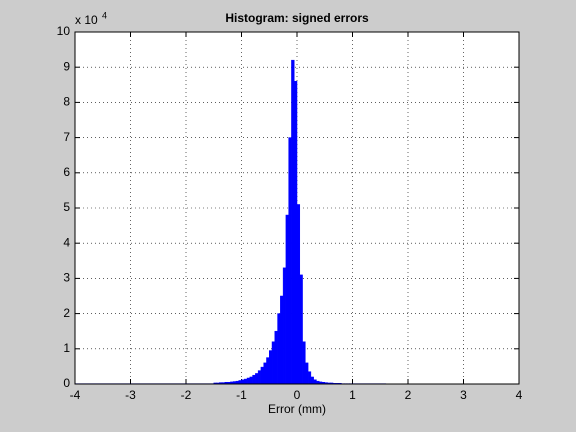 The height and width of the screenshot is (432, 576). I want to click on y-tick-label: 10, so click(64, 31).